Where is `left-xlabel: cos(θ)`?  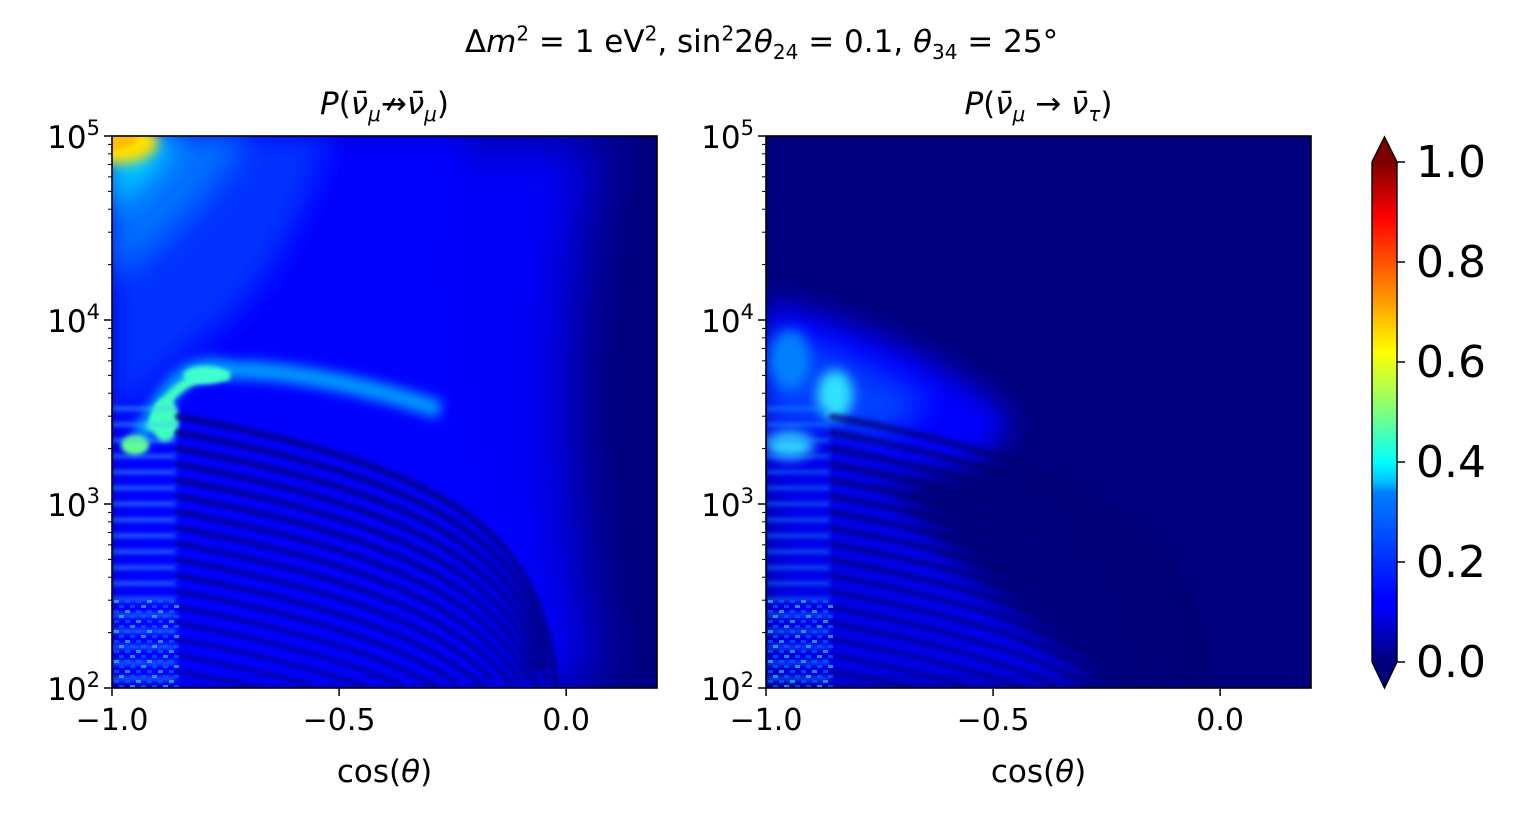 left-xlabel: cos(θ) is located at coordinates (384, 772).